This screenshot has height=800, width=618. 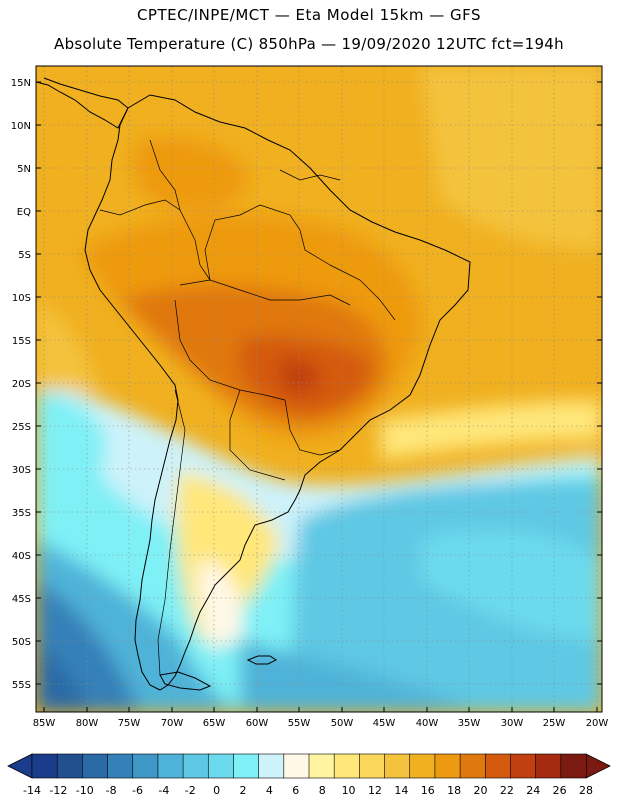 I want to click on colorbar-label: -14, so click(x=32, y=790).